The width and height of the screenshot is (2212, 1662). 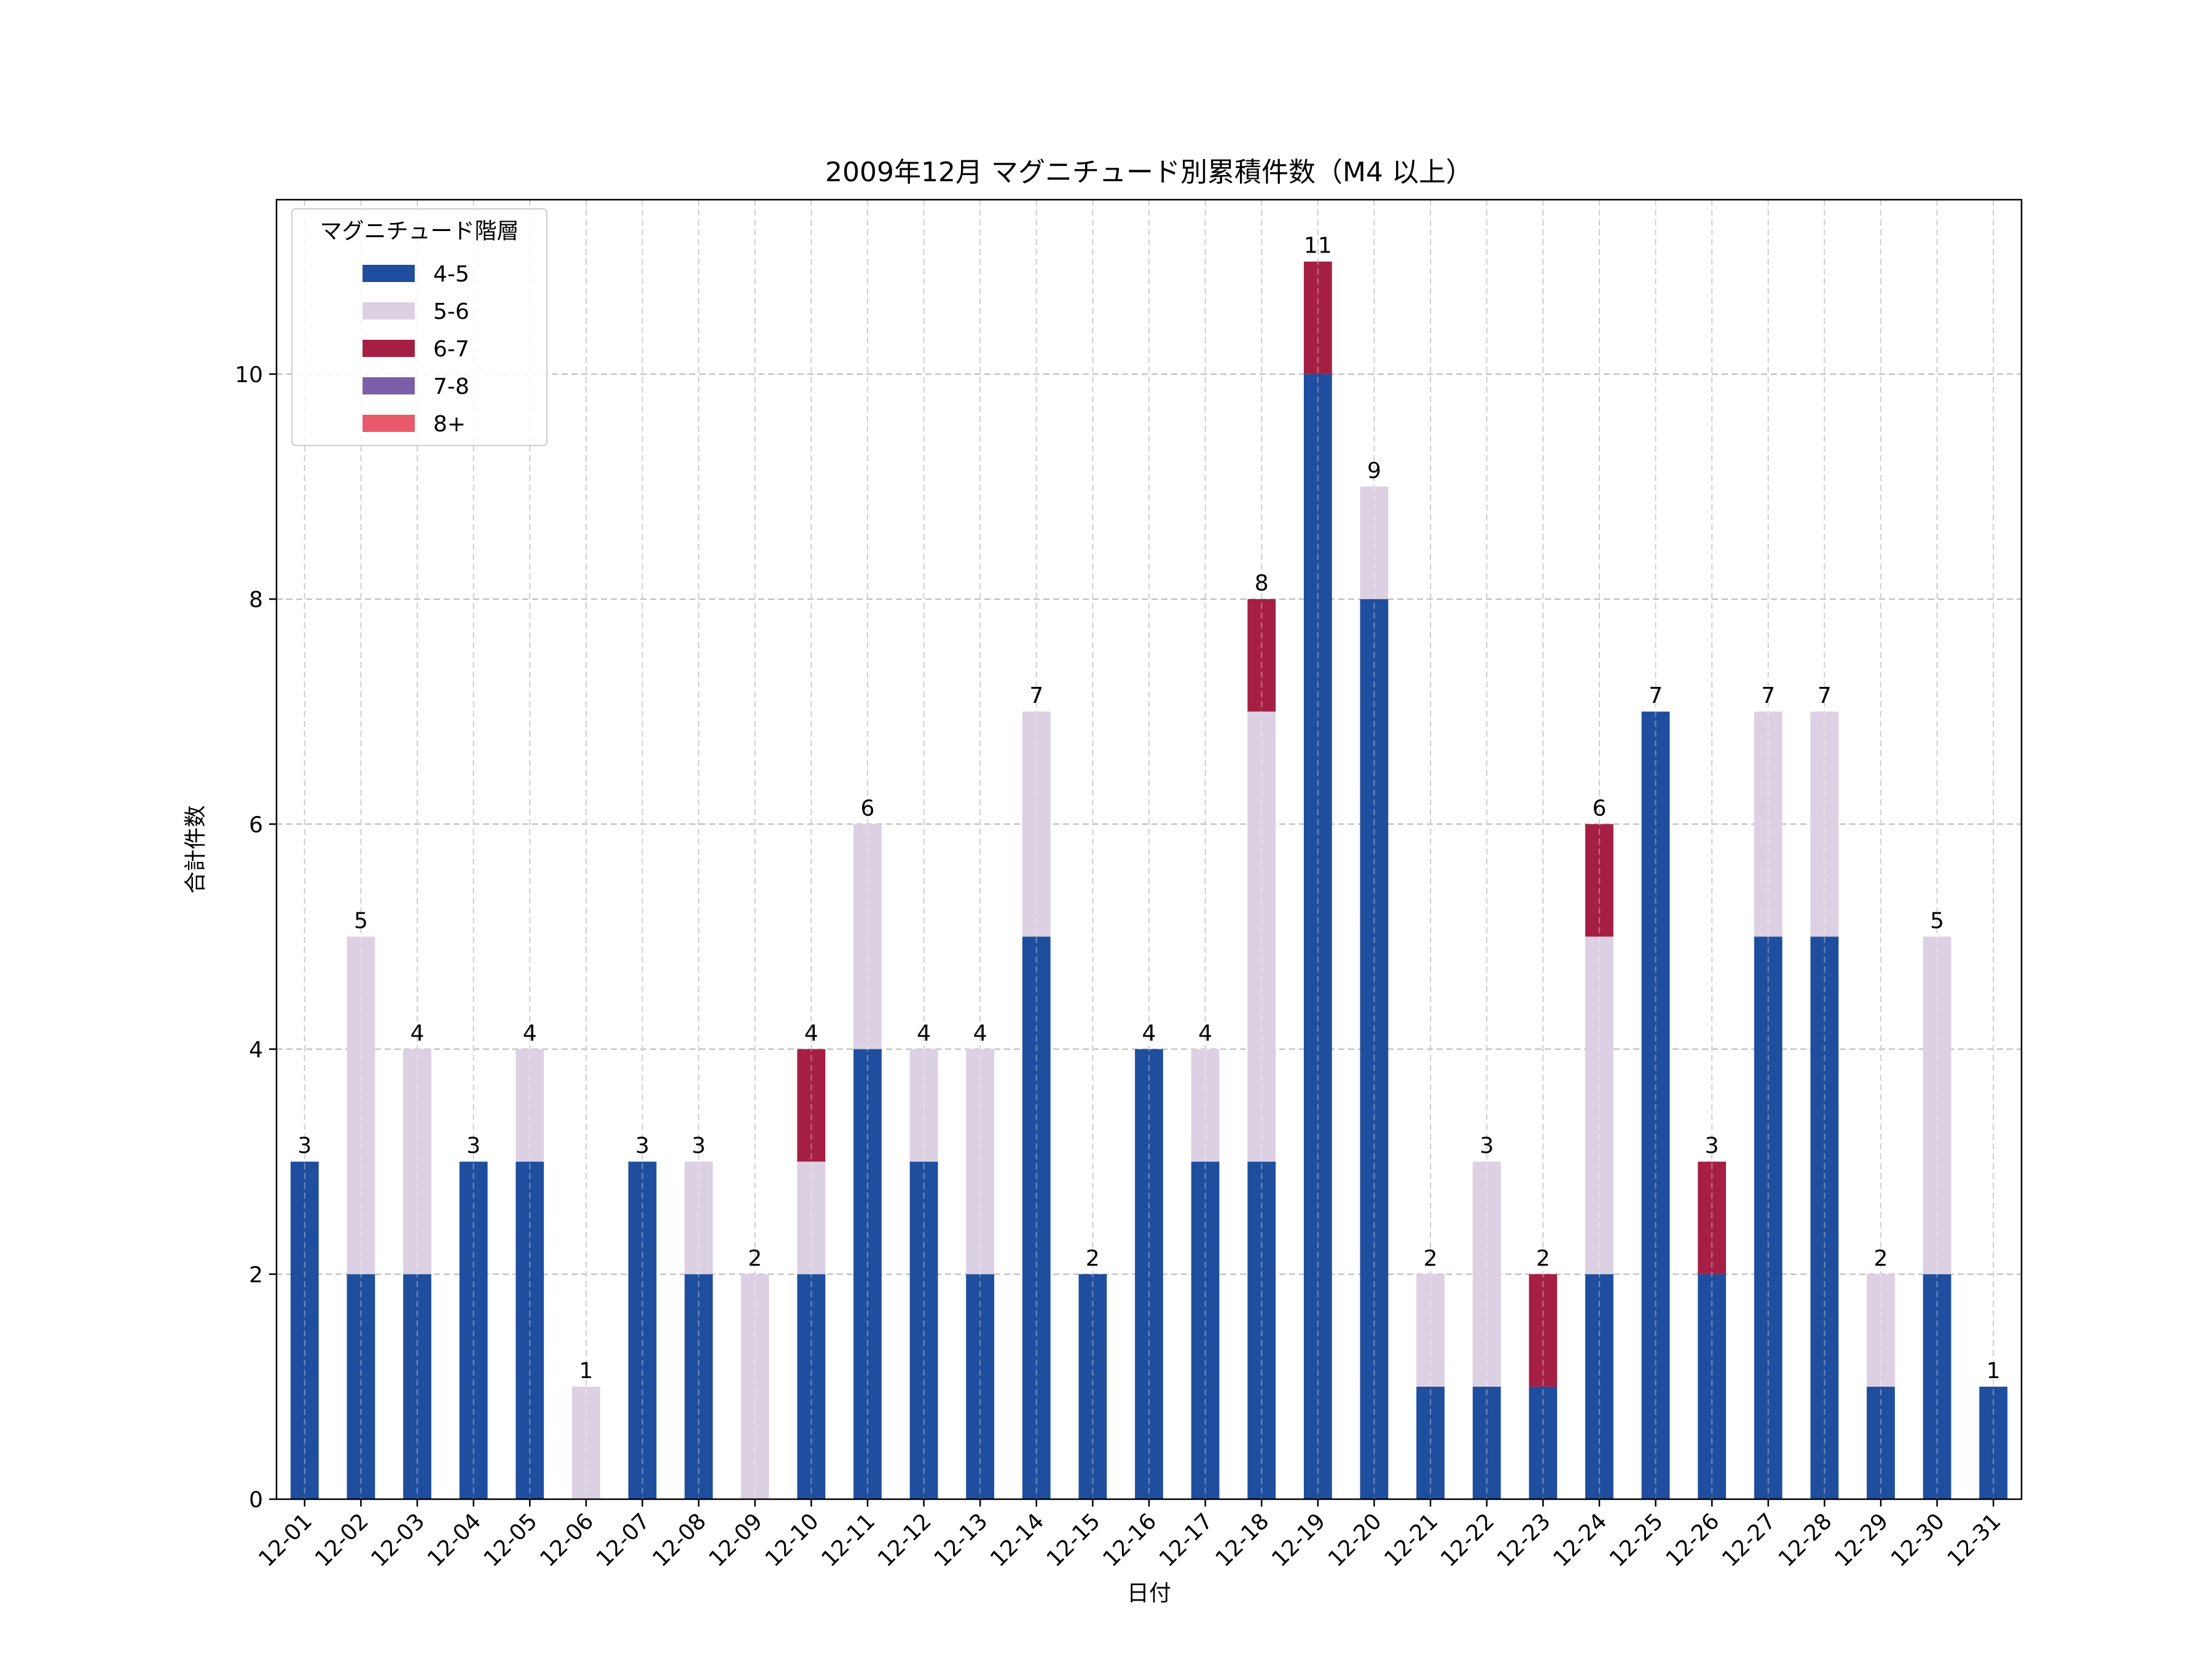 What do you see at coordinates (419, 231) in the screenshot?
I see `legend-title: マグニチュード階層` at bounding box center [419, 231].